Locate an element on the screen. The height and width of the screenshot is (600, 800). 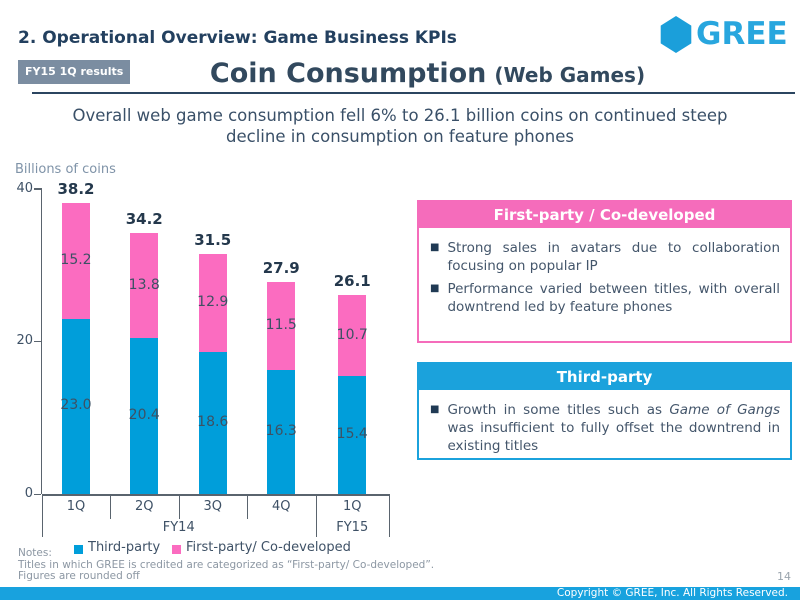
y-axis-line is located at coordinates (41, 341).